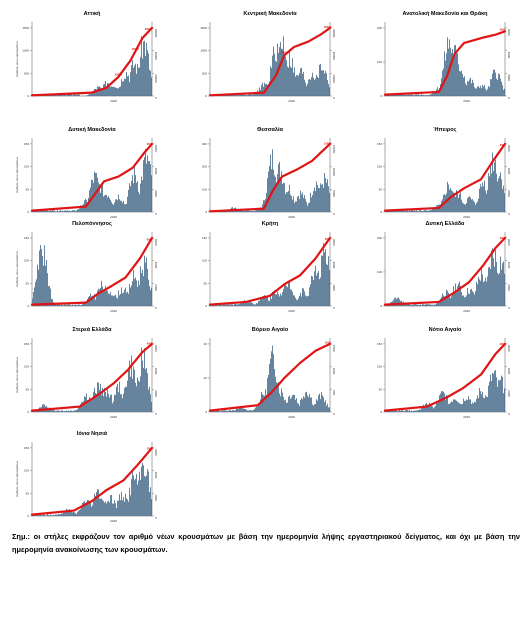 The height and width of the screenshot is (622, 531). What do you see at coordinates (156, 518) in the screenshot?
I see `y2-tick-label: 0` at bounding box center [156, 518].